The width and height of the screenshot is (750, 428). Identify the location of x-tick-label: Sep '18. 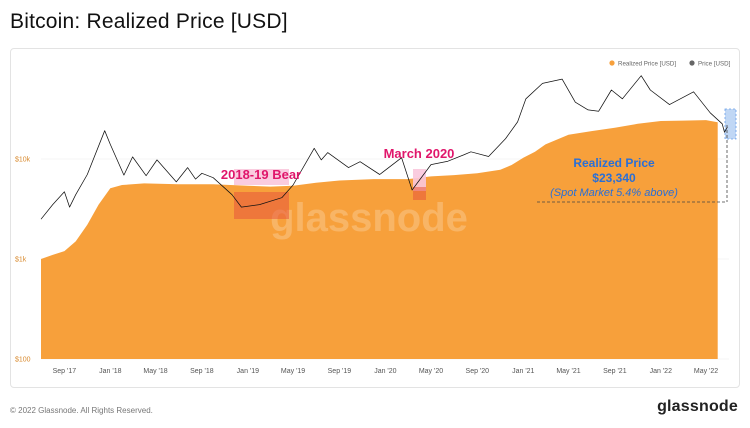
(202, 371).